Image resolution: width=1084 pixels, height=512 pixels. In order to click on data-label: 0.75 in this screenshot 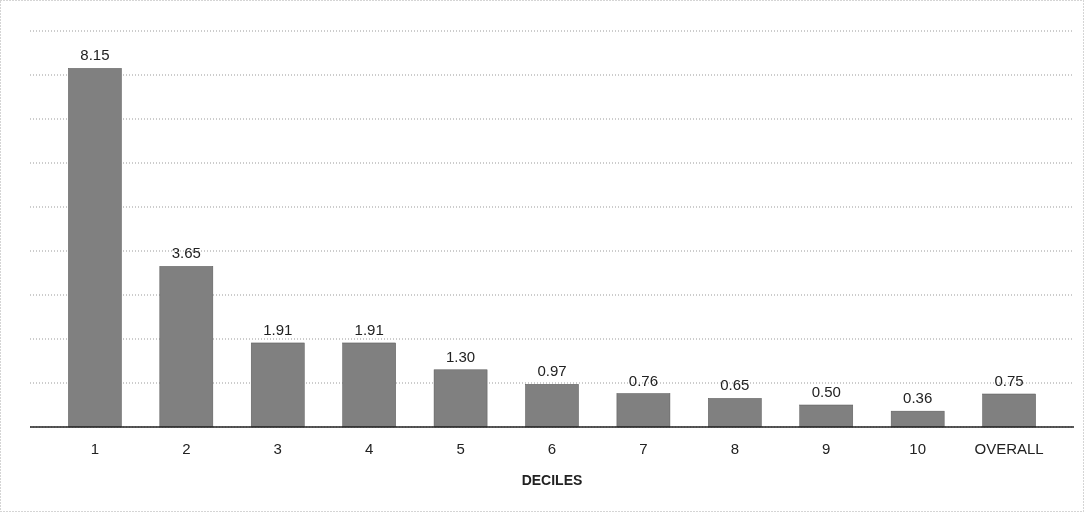, I will do `click(1009, 380)`.